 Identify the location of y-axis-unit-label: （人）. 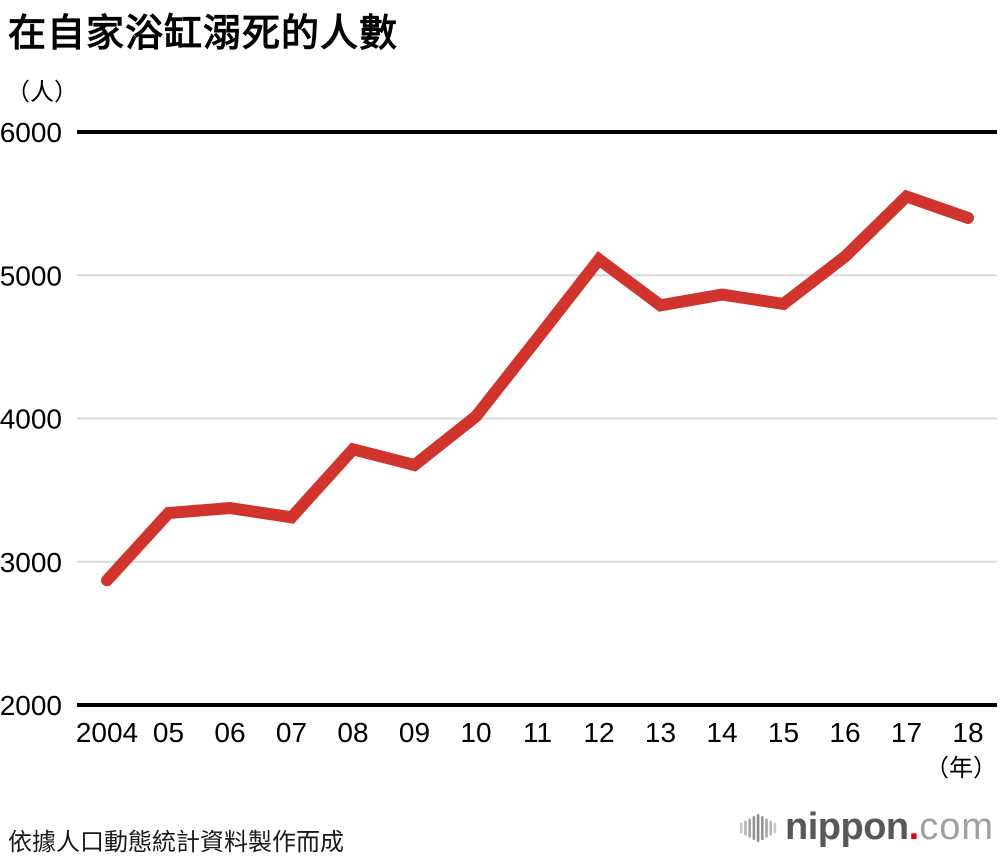
(42, 92).